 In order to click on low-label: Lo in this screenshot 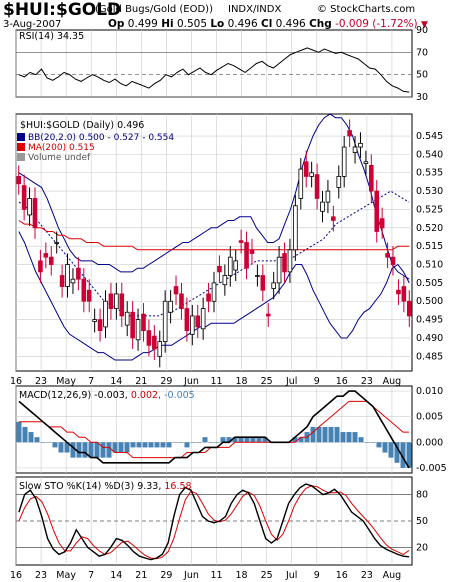, I will do `click(217, 24)`.